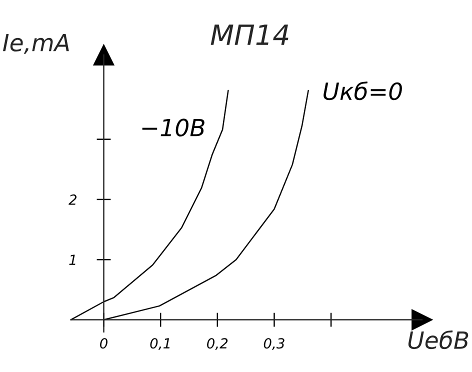  Describe the element at coordinates (438, 340) in the screenshot. I see `x-axis-title: UебВ` at that location.